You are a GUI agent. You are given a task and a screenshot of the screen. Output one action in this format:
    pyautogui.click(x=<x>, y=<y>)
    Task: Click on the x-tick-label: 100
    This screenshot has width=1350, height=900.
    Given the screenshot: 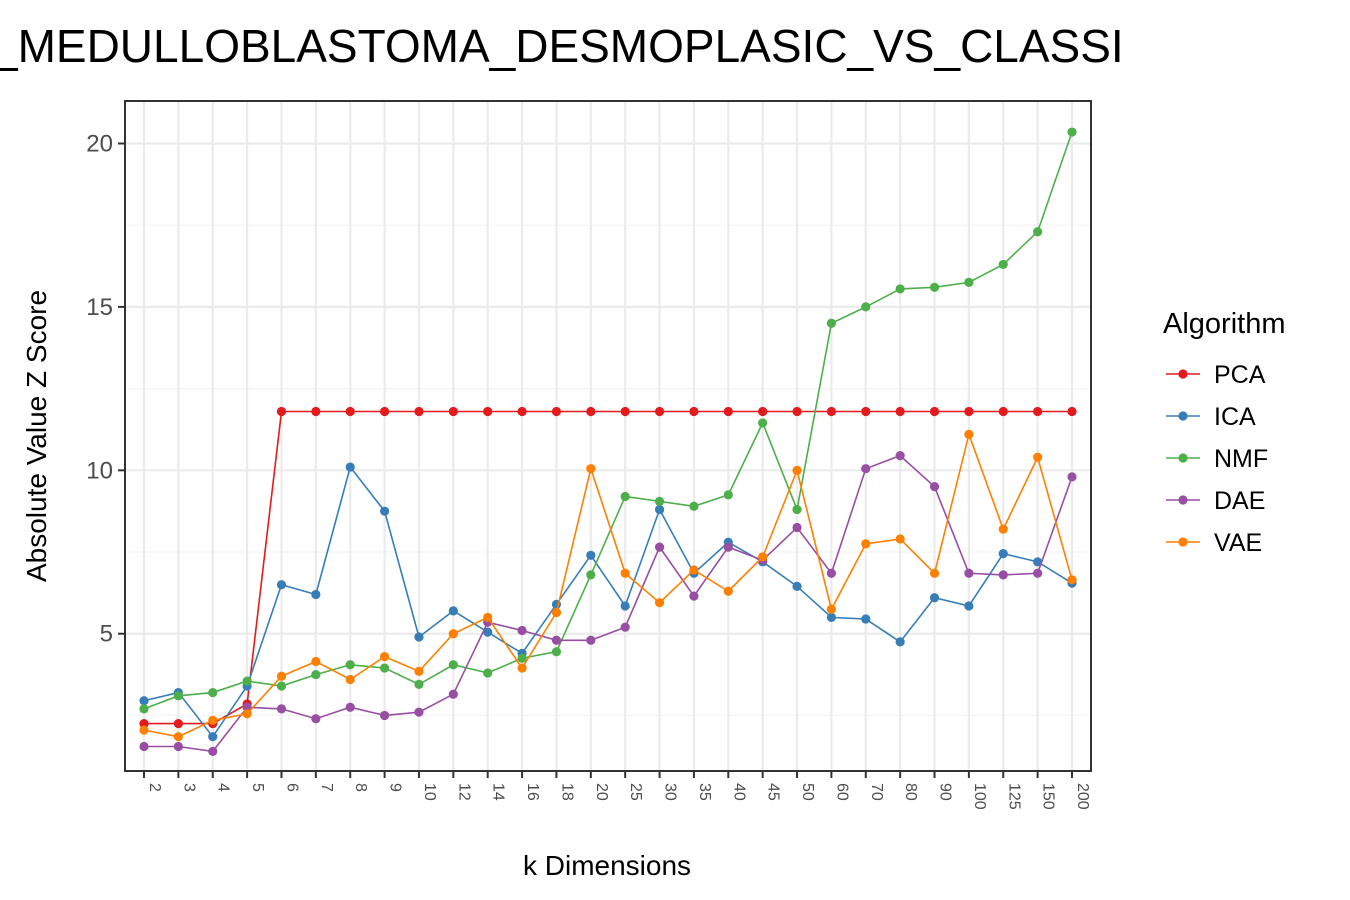 What is the action you would take?
    pyautogui.click(x=979, y=796)
    